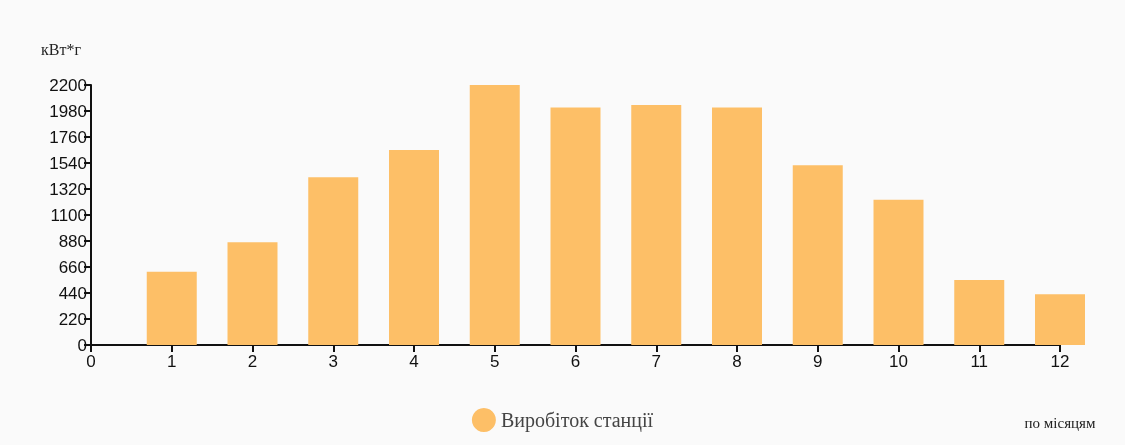  What do you see at coordinates (1060, 361) in the screenshot?
I see `x-tick-label: 12` at bounding box center [1060, 361].